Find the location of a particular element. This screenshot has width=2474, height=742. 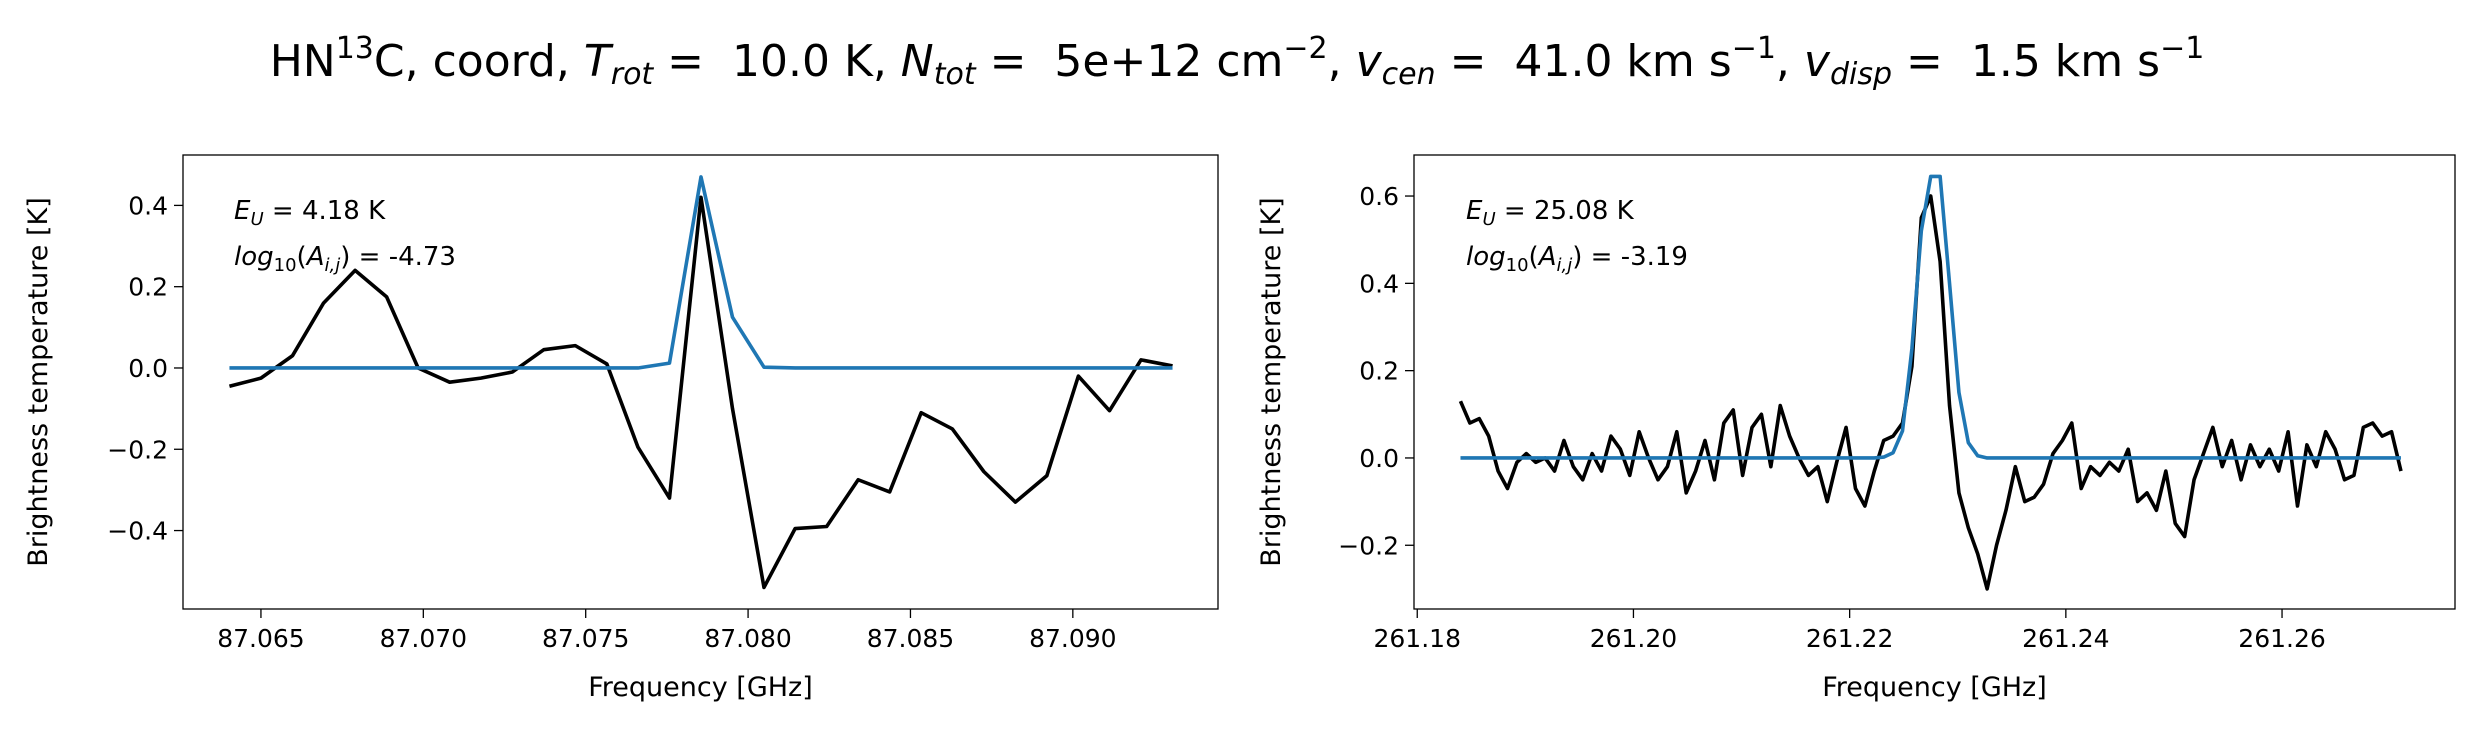

title-part: = 10.0 K, is located at coordinates (777, 61).